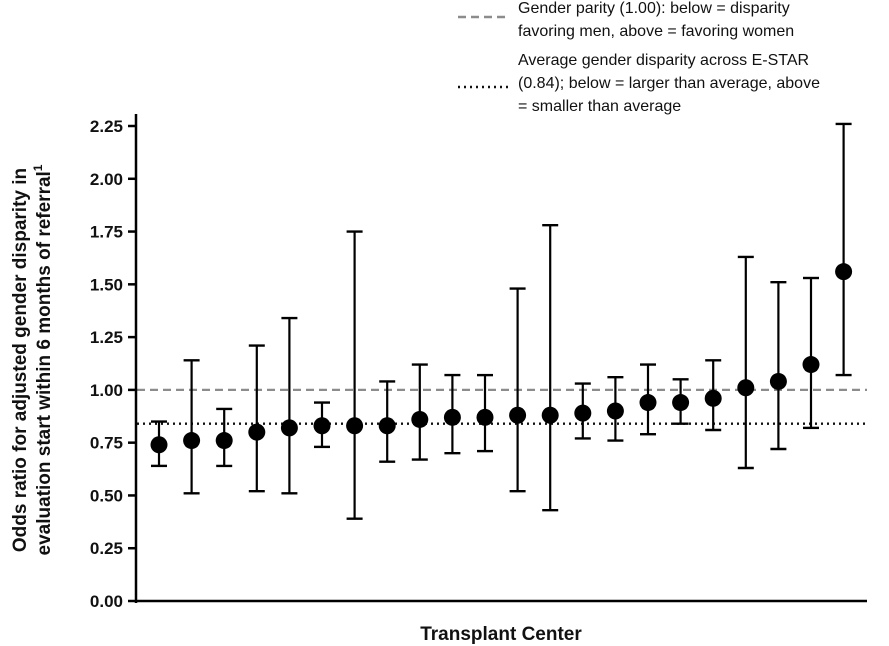 Image resolution: width=889 pixels, height=646 pixels. I want to click on legend-label-average-disparity-line-1: Average gender disparity across E-STAR, so click(663, 60).